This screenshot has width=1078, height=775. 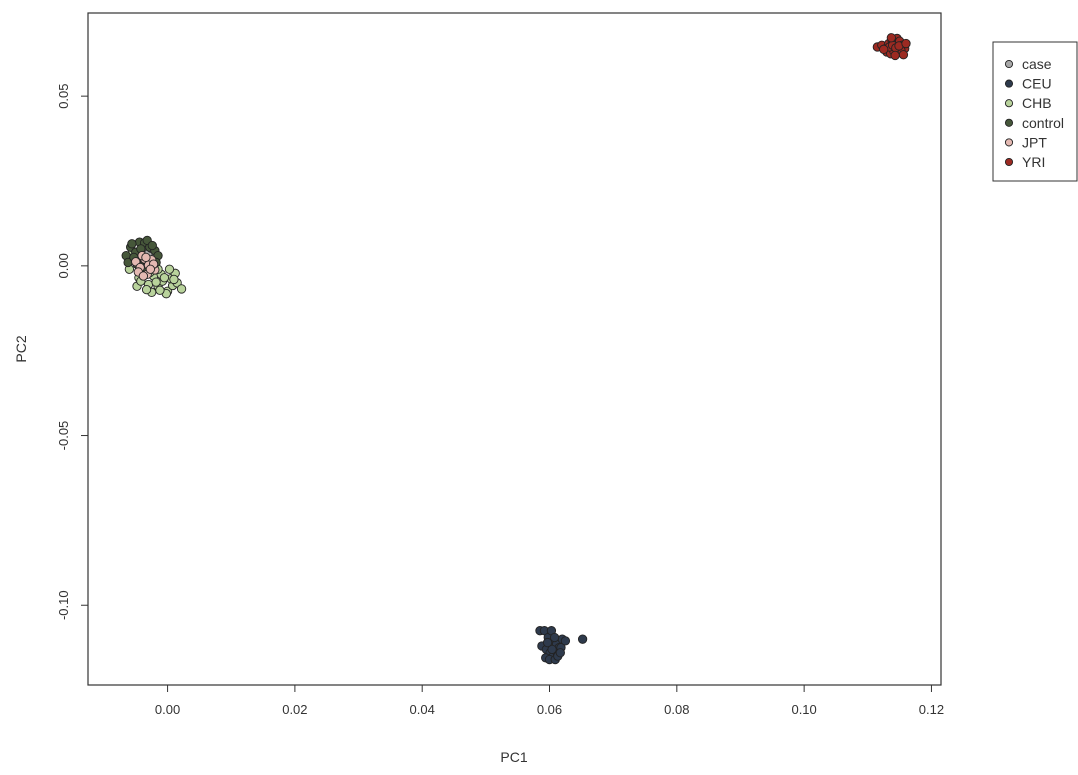 What do you see at coordinates (1009, 103) in the screenshot?
I see `legend-marker-chb` at bounding box center [1009, 103].